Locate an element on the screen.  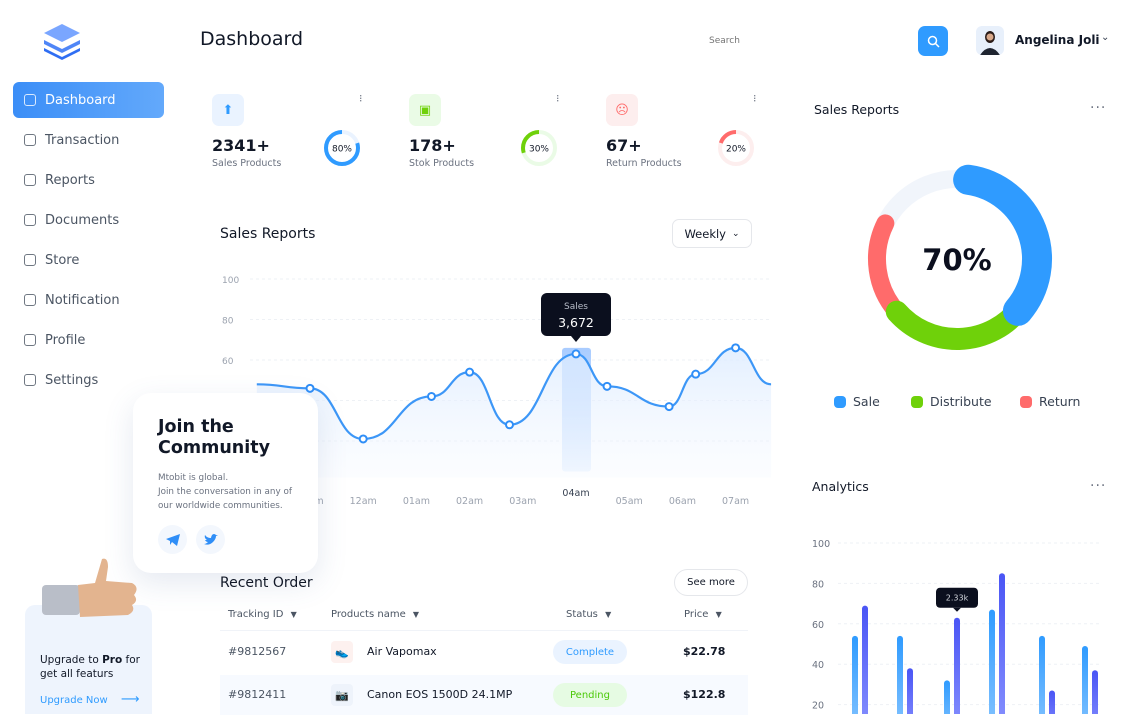
column-header: Tracking ID ▼ is located at coordinates (262, 614).